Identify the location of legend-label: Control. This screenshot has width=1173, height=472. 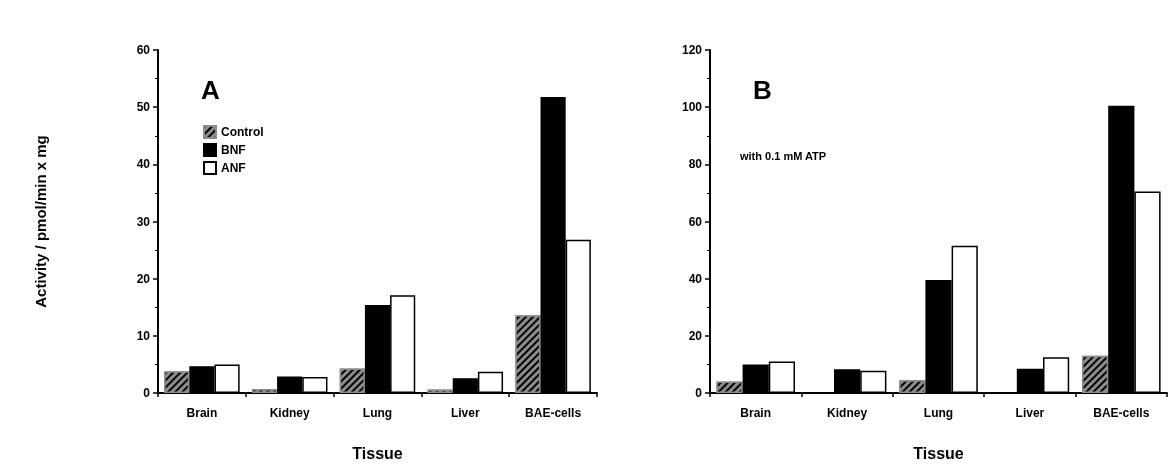
(242, 132).